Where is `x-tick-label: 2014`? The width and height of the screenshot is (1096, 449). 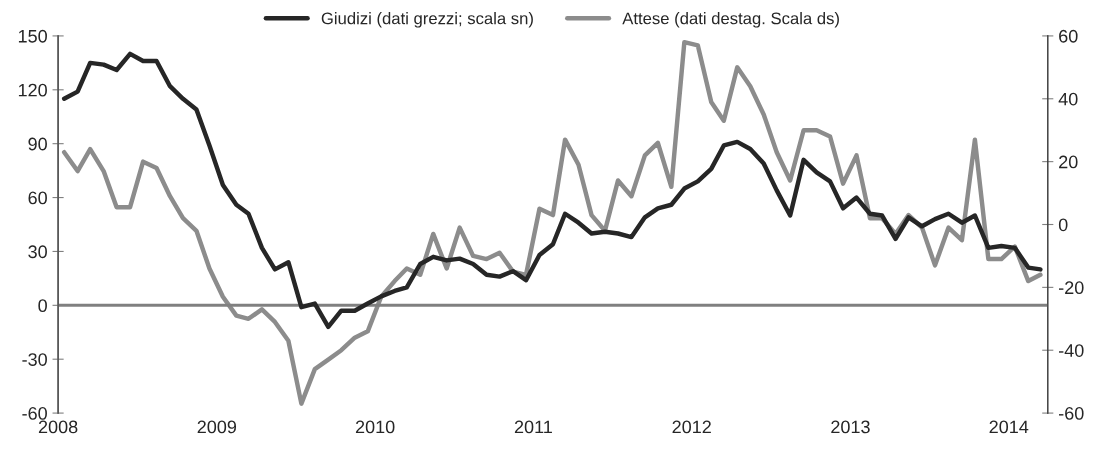 x-tick-label: 2014 is located at coordinates (1009, 427).